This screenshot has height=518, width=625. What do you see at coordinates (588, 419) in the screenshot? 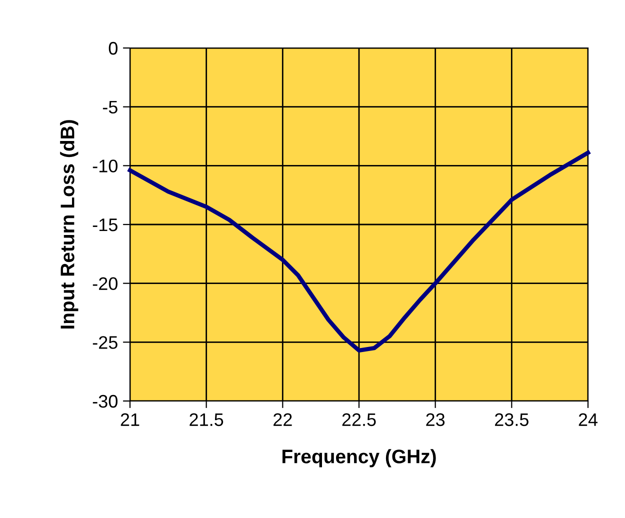
I see `x-tick-label: 24` at bounding box center [588, 419].